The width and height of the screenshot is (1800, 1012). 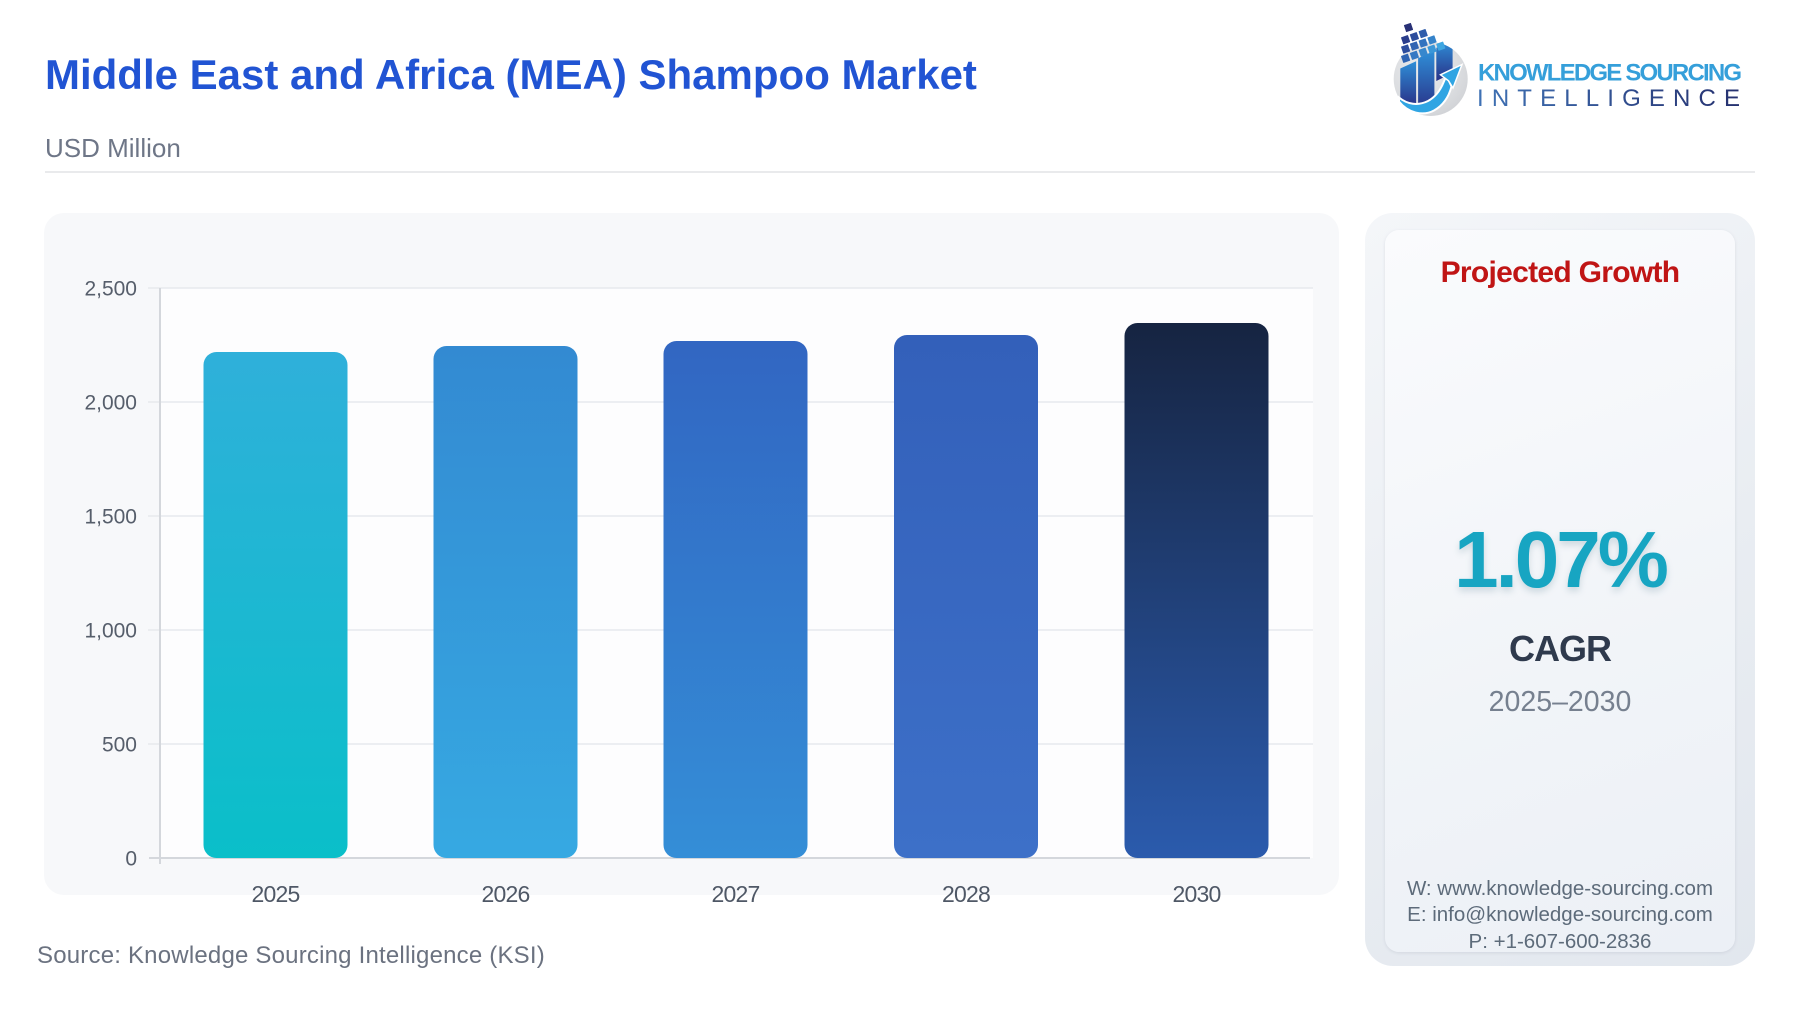 I want to click on svg-text: 2,000, so click(x=110, y=403).